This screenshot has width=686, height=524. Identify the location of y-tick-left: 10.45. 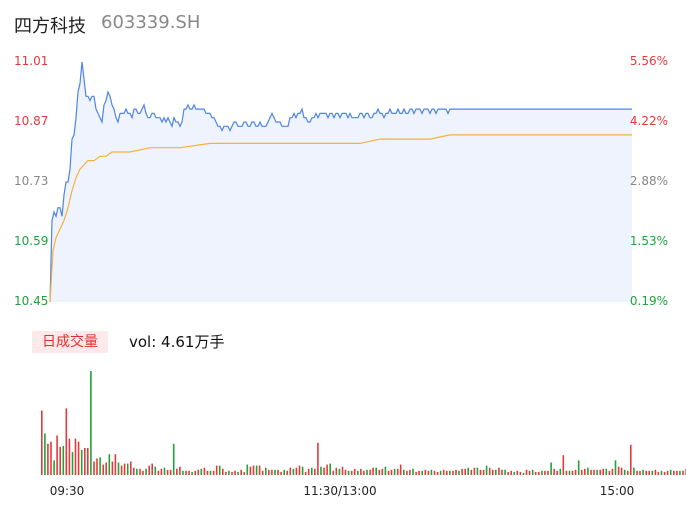
(31, 301).